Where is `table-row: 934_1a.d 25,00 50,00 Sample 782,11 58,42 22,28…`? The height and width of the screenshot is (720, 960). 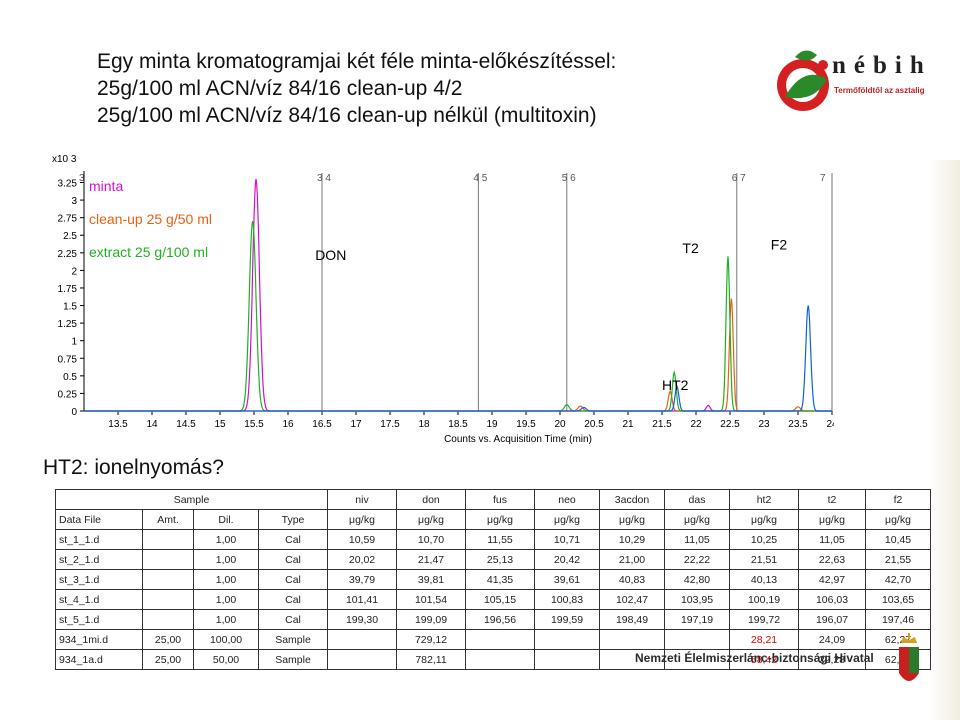 table-row: 934_1a.d 25,00 50,00 Sample 782,11 58,42 22,28… is located at coordinates (493, 659).